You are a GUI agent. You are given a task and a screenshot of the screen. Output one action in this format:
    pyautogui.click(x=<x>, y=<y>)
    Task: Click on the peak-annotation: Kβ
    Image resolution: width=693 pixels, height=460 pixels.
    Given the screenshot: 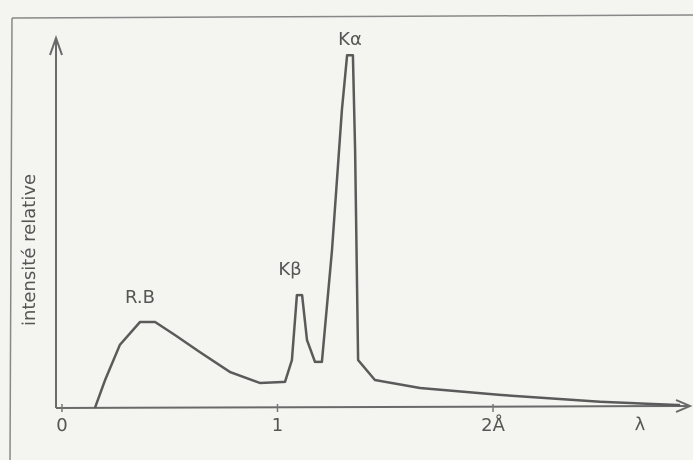 What is the action you would take?
    pyautogui.click(x=289, y=269)
    